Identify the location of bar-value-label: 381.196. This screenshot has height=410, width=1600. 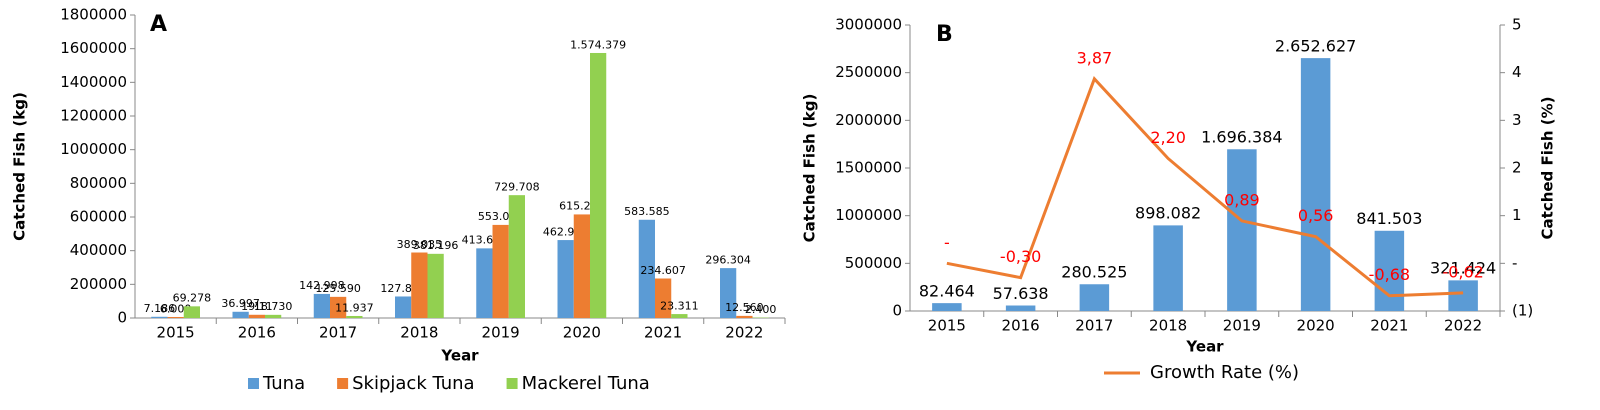
(436, 245).